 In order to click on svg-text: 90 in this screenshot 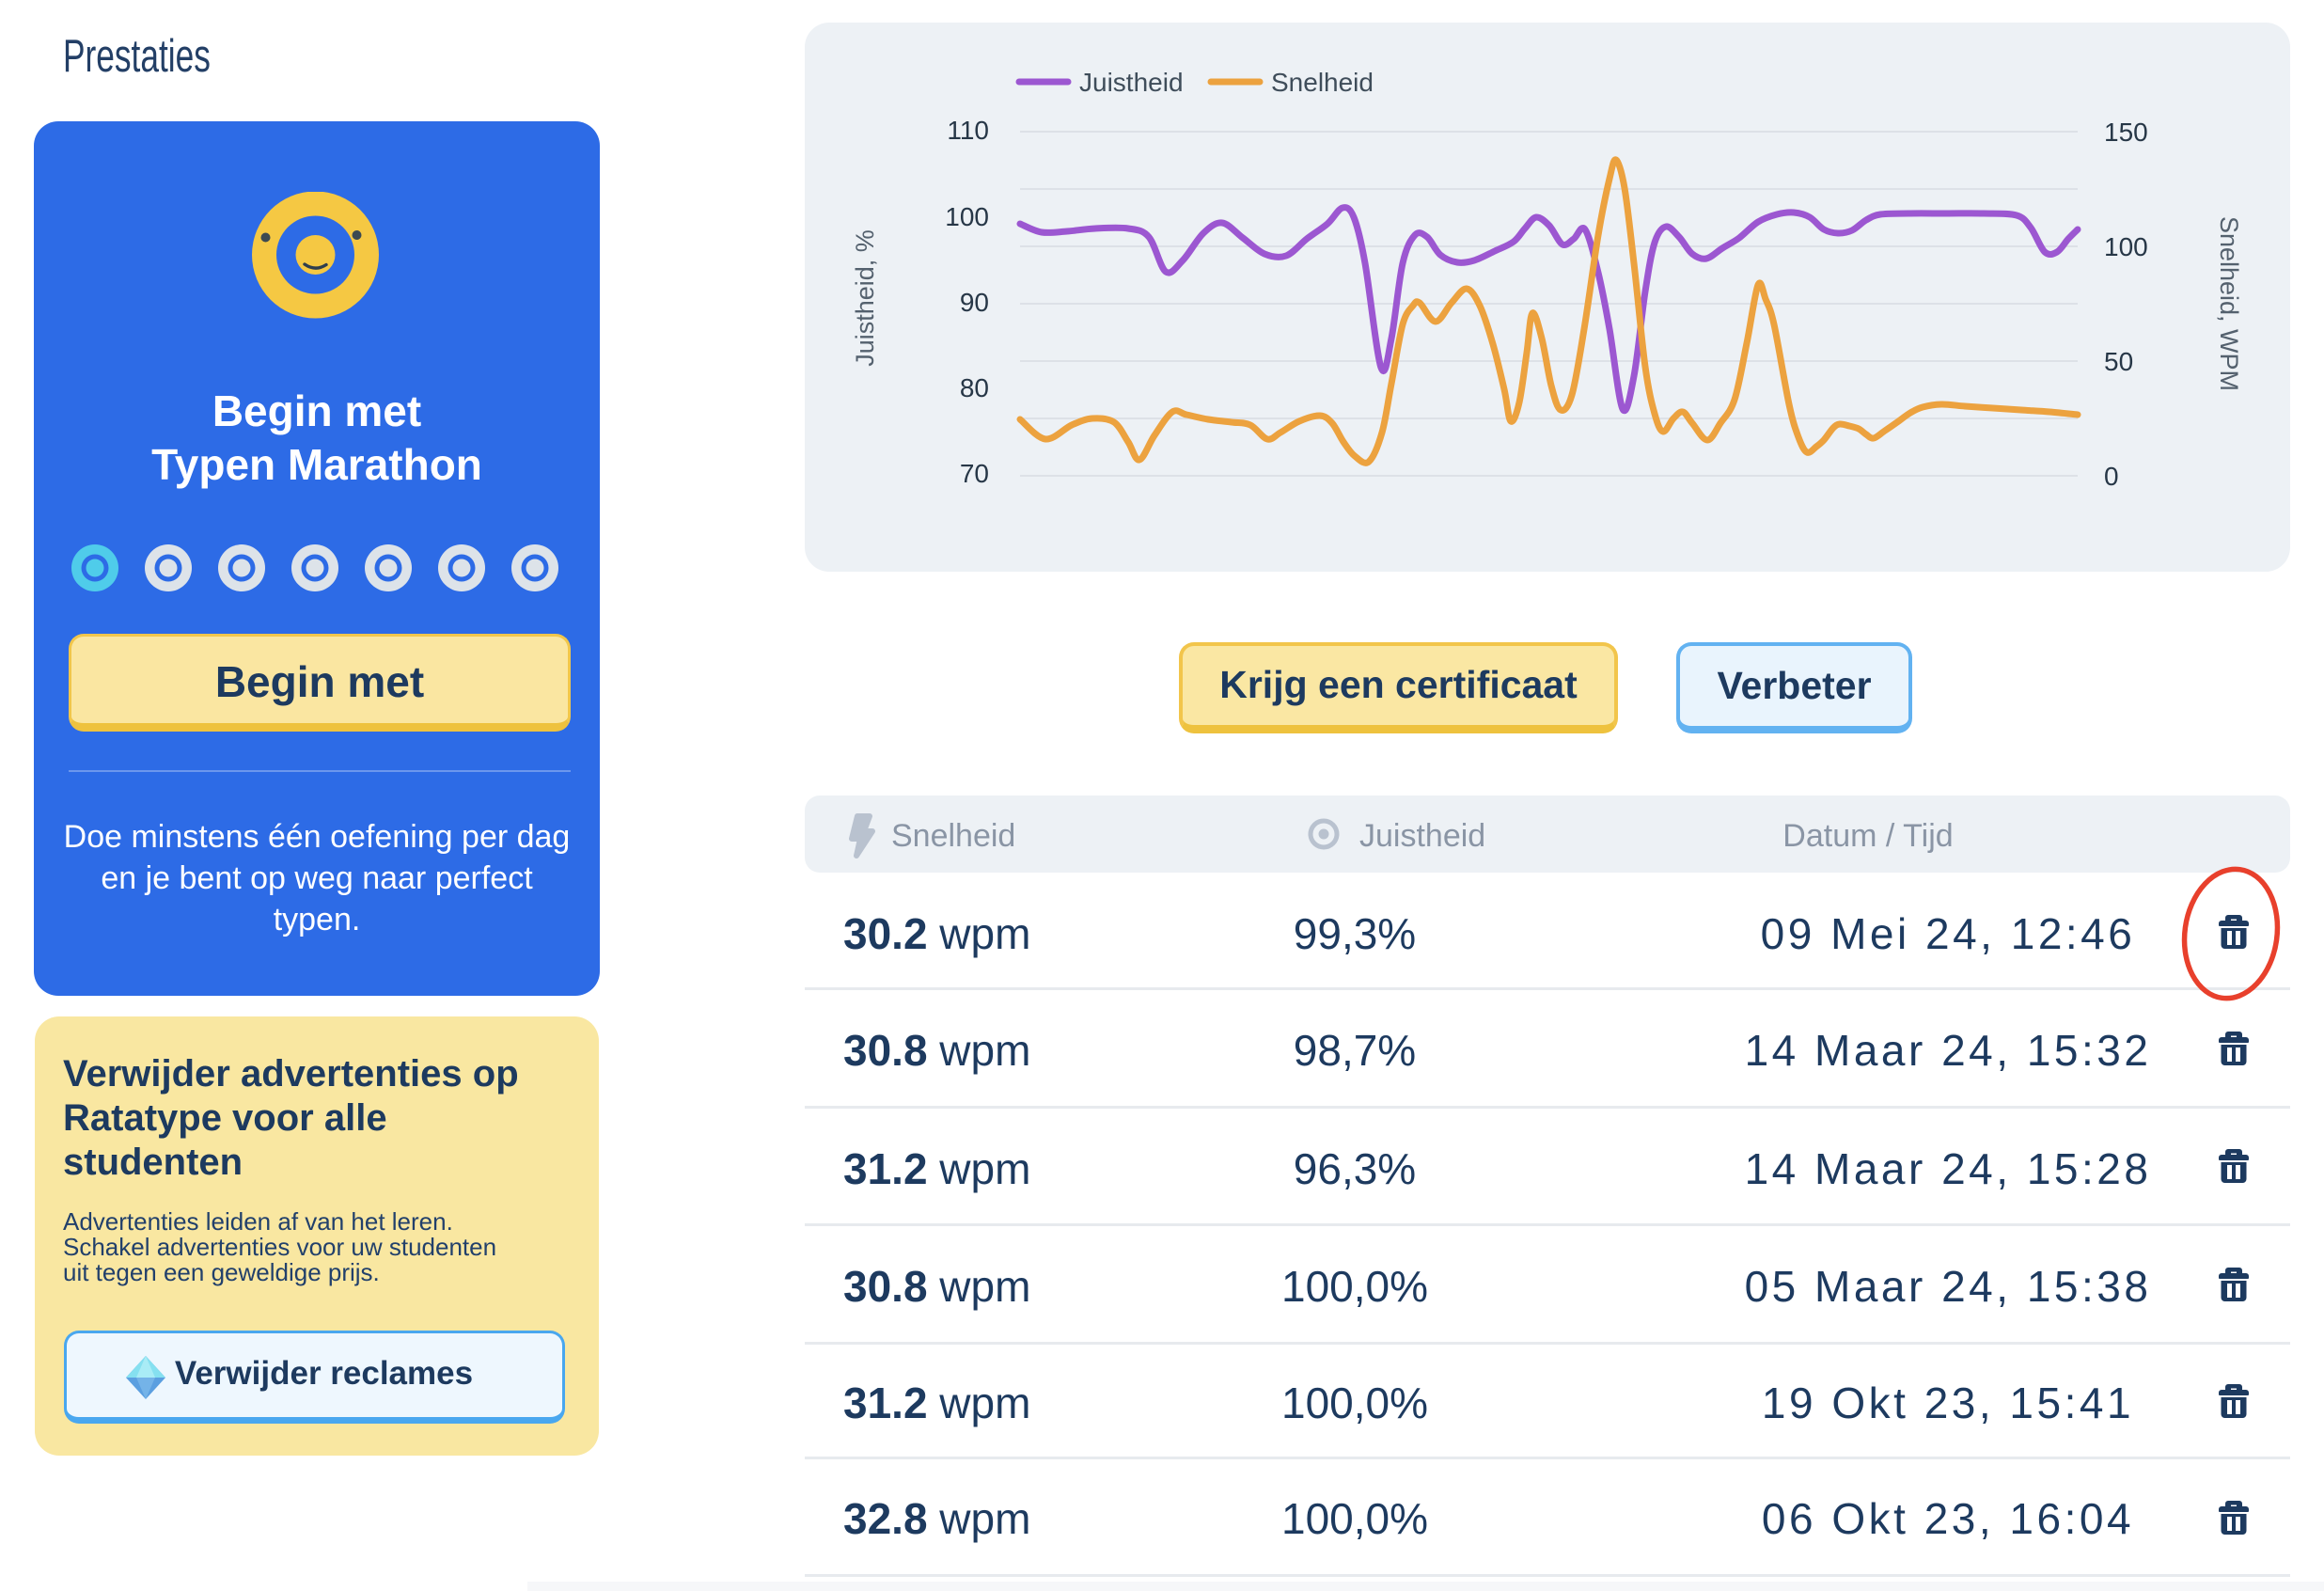, I will do `click(975, 302)`.